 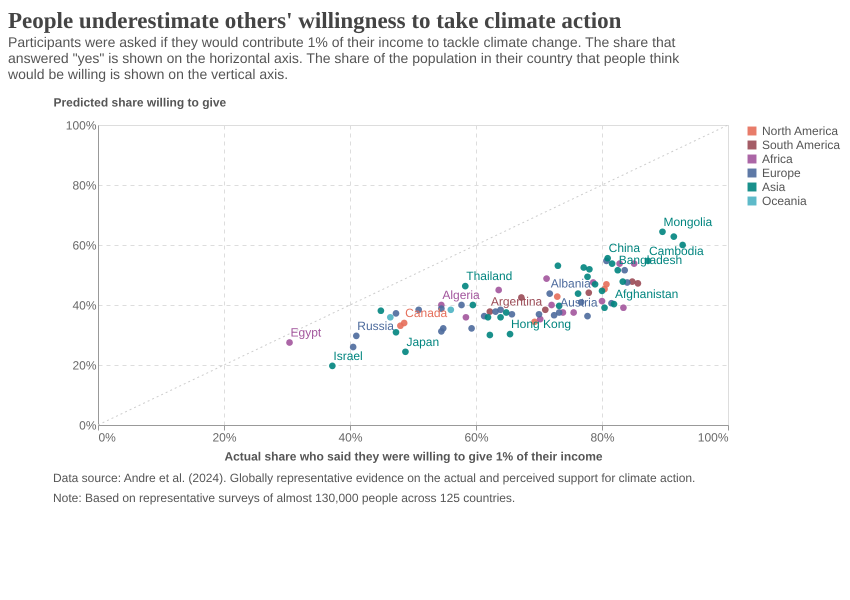 What do you see at coordinates (461, 295) in the screenshot?
I see `annotation: Algeria` at bounding box center [461, 295].